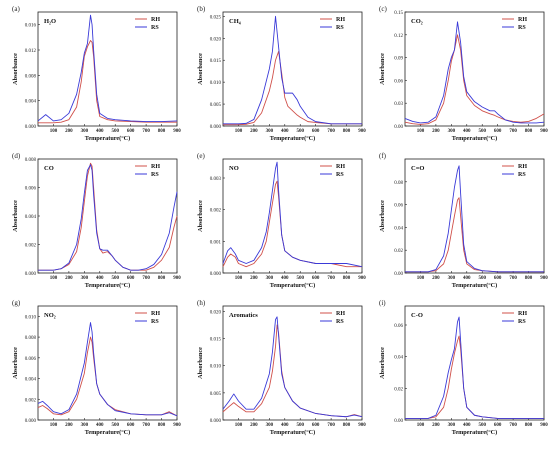 The image size is (550, 452). Describe the element at coordinates (216, 179) in the screenshot. I see `y-tick-label: 0.003` at that location.